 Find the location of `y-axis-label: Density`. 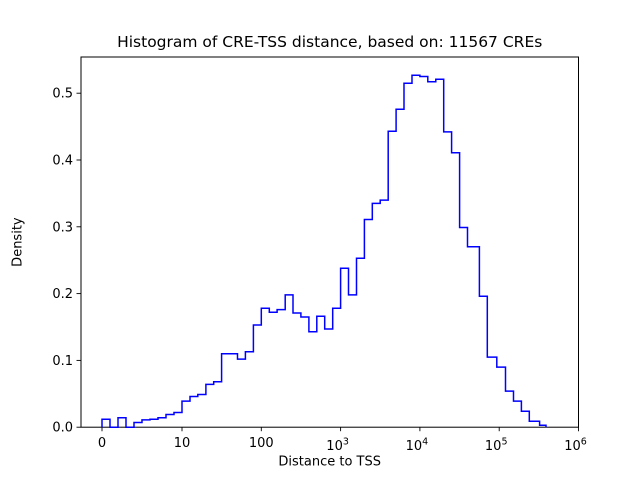

y-axis-label: Density is located at coordinates (18, 242).